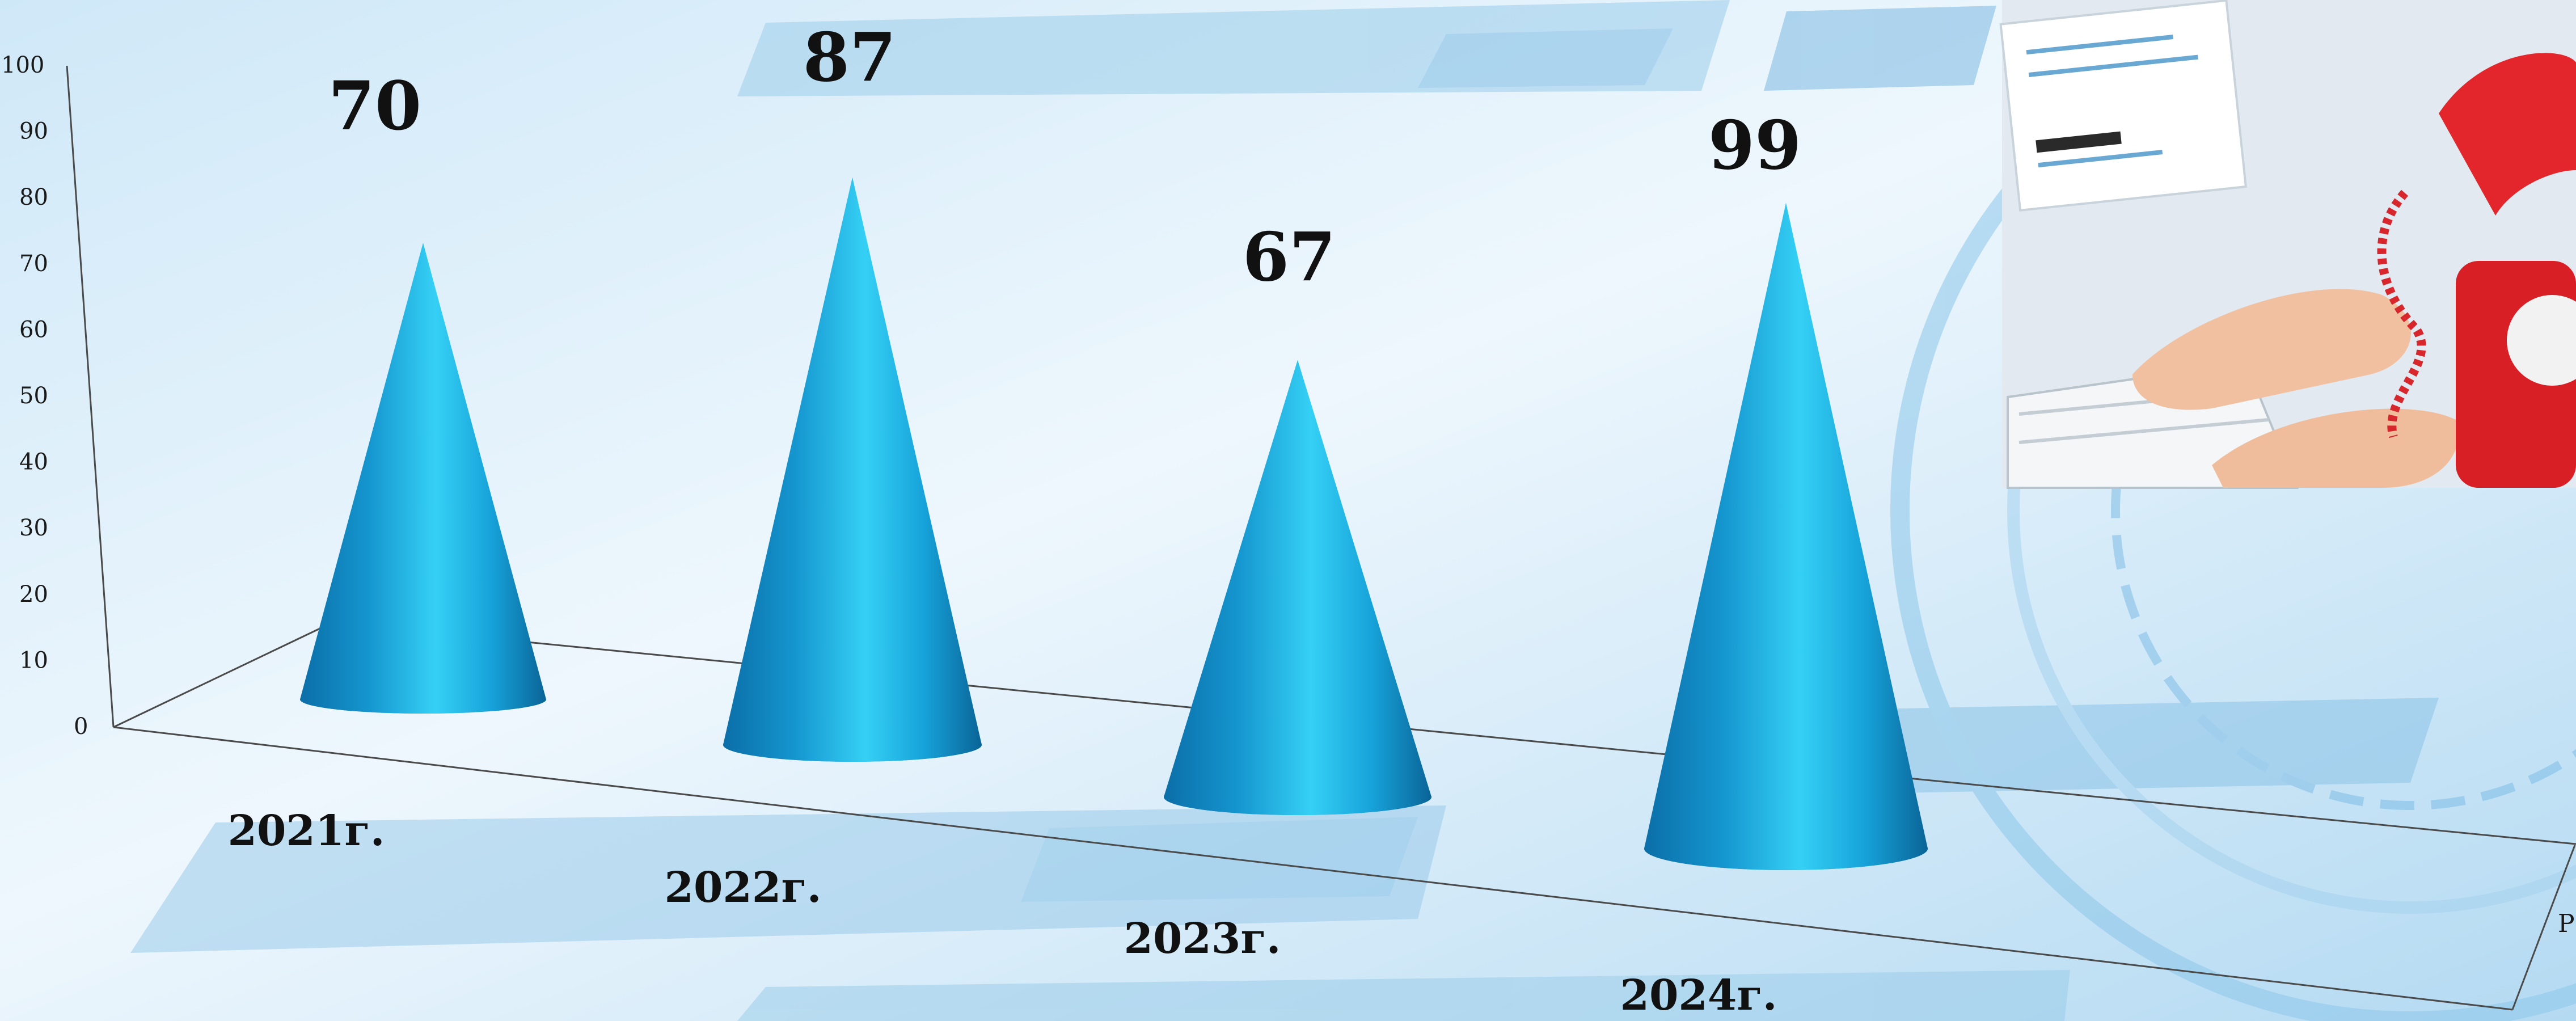  I want to click on partial-series-label: Р, so click(2566, 923).